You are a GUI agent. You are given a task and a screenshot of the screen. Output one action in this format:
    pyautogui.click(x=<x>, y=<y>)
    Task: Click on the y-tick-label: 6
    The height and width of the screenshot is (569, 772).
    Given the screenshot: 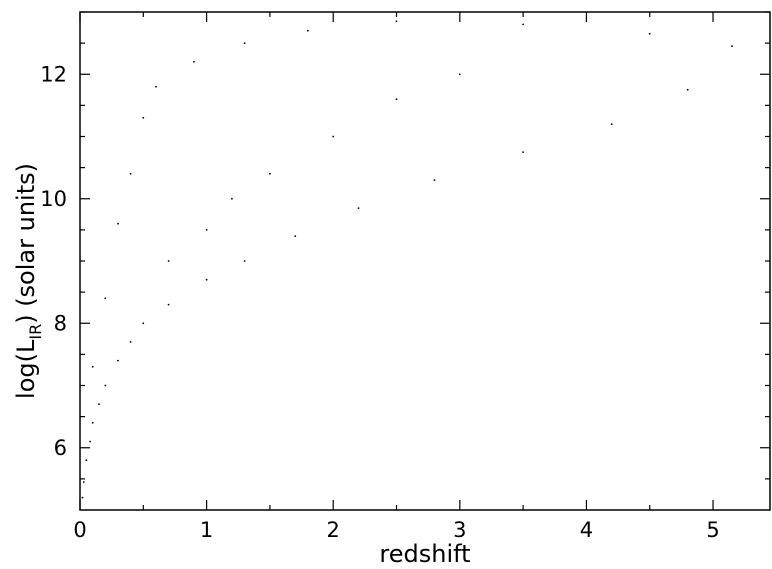 What is the action you would take?
    pyautogui.click(x=60, y=448)
    